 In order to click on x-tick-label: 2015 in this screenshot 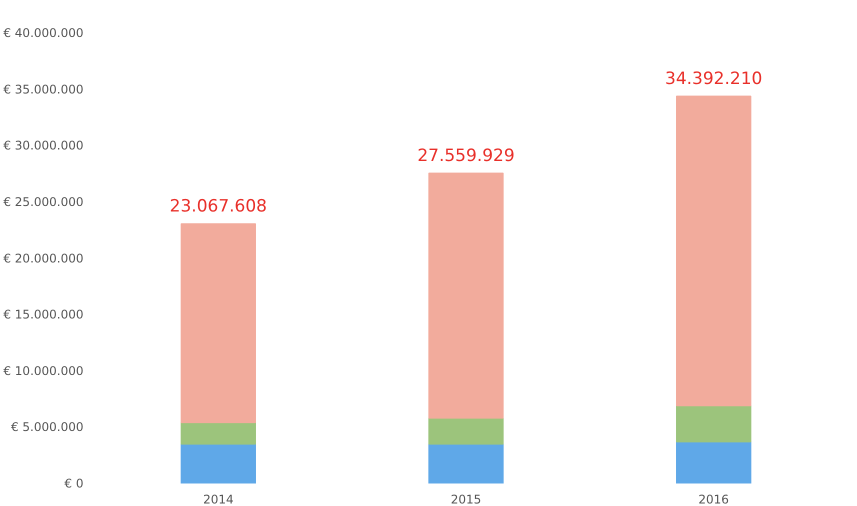, I will do `click(466, 499)`.